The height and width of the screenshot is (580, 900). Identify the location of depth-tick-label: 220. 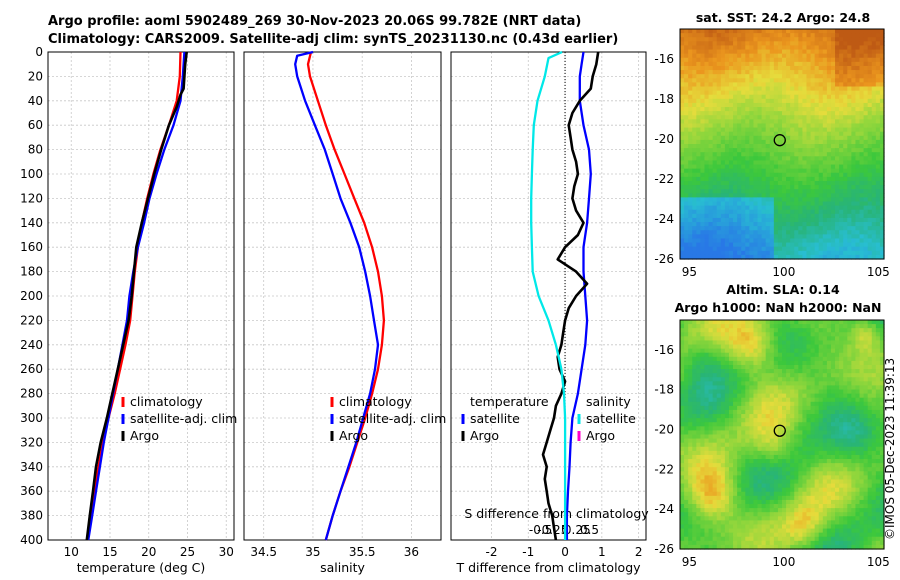
(31, 320).